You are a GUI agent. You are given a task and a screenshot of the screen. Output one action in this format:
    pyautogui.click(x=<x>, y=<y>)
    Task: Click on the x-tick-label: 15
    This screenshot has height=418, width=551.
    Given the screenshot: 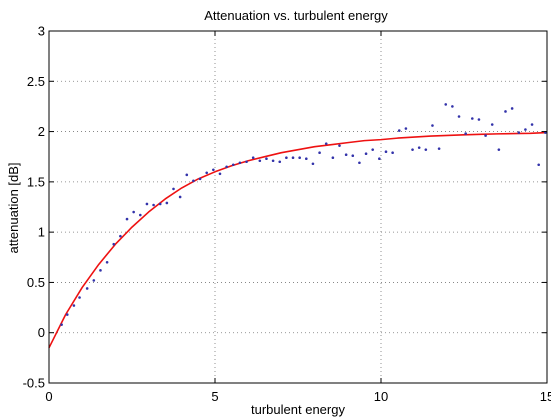 What is the action you would take?
    pyautogui.click(x=545, y=396)
    